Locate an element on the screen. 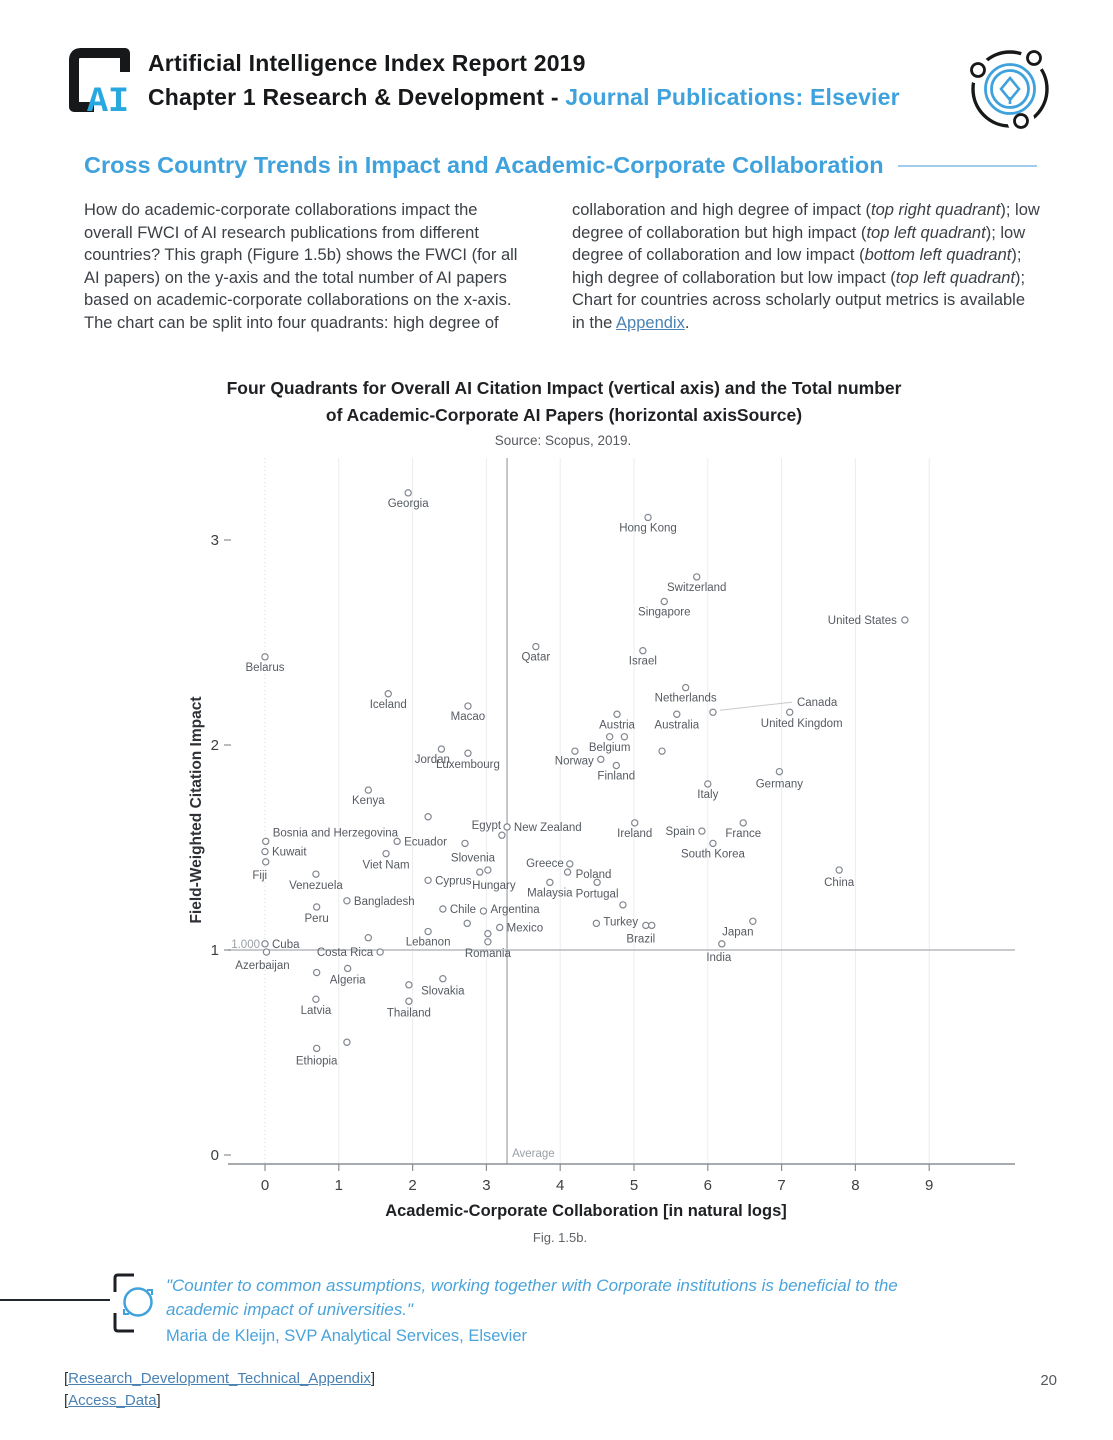  country-label: Slovakia is located at coordinates (443, 992).